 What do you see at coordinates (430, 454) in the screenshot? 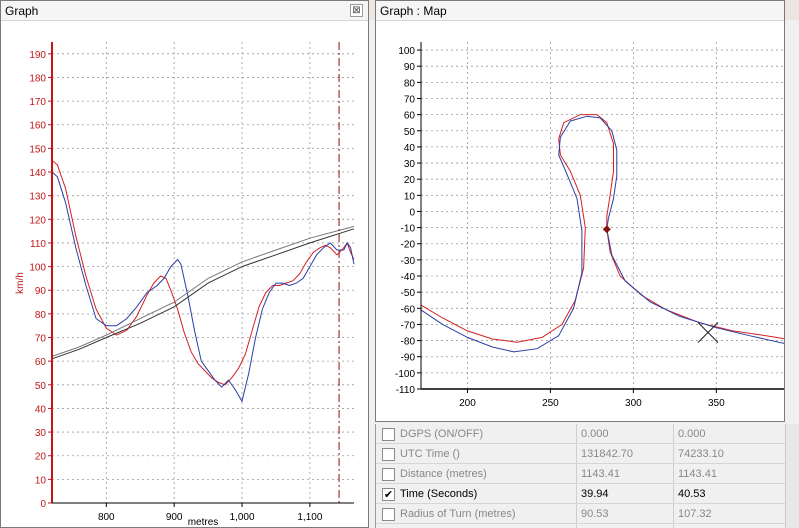
I see `channel-name: UTC Time ()` at bounding box center [430, 454].